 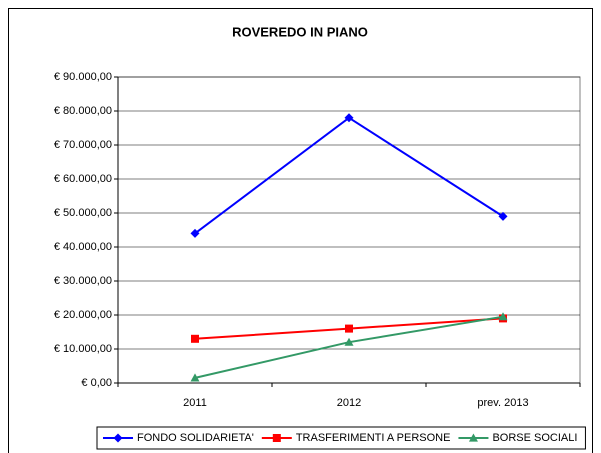 What do you see at coordinates (195, 403) in the screenshot?
I see `x-tick-label: 2011` at bounding box center [195, 403].